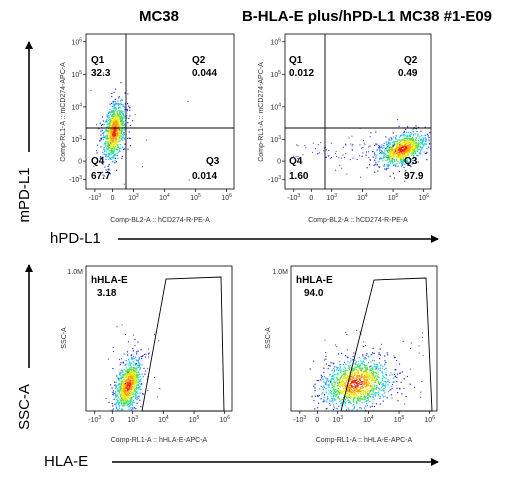 This screenshot has height=482, width=528. What do you see at coordinates (224, 419) in the screenshot?
I see `x-tick-label: 106` at bounding box center [224, 419].